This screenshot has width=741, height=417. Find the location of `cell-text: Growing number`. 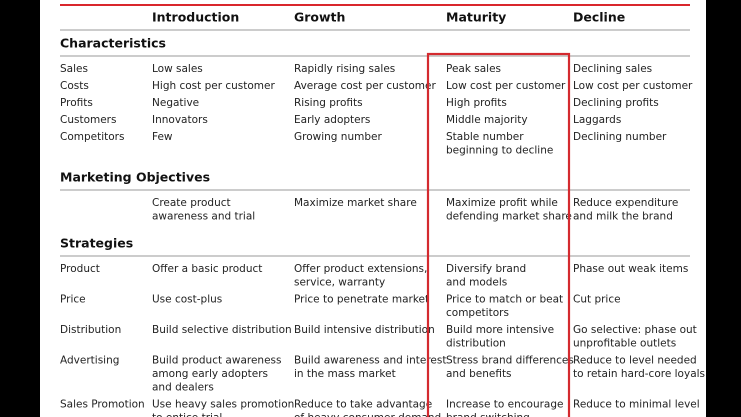

cell-text: Growing number is located at coordinates (338, 137).